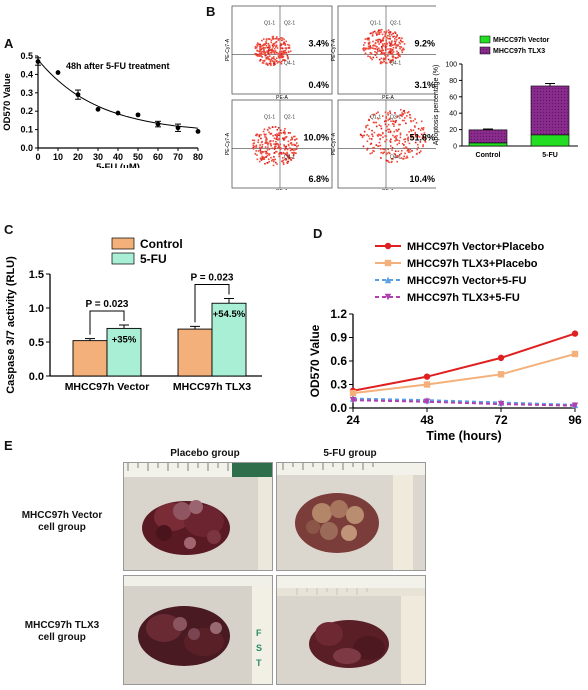 The height and width of the screenshot is (690, 588). Describe the element at coordinates (575, 420) in the screenshot. I see `d-x-tick-label: 96` at that location.